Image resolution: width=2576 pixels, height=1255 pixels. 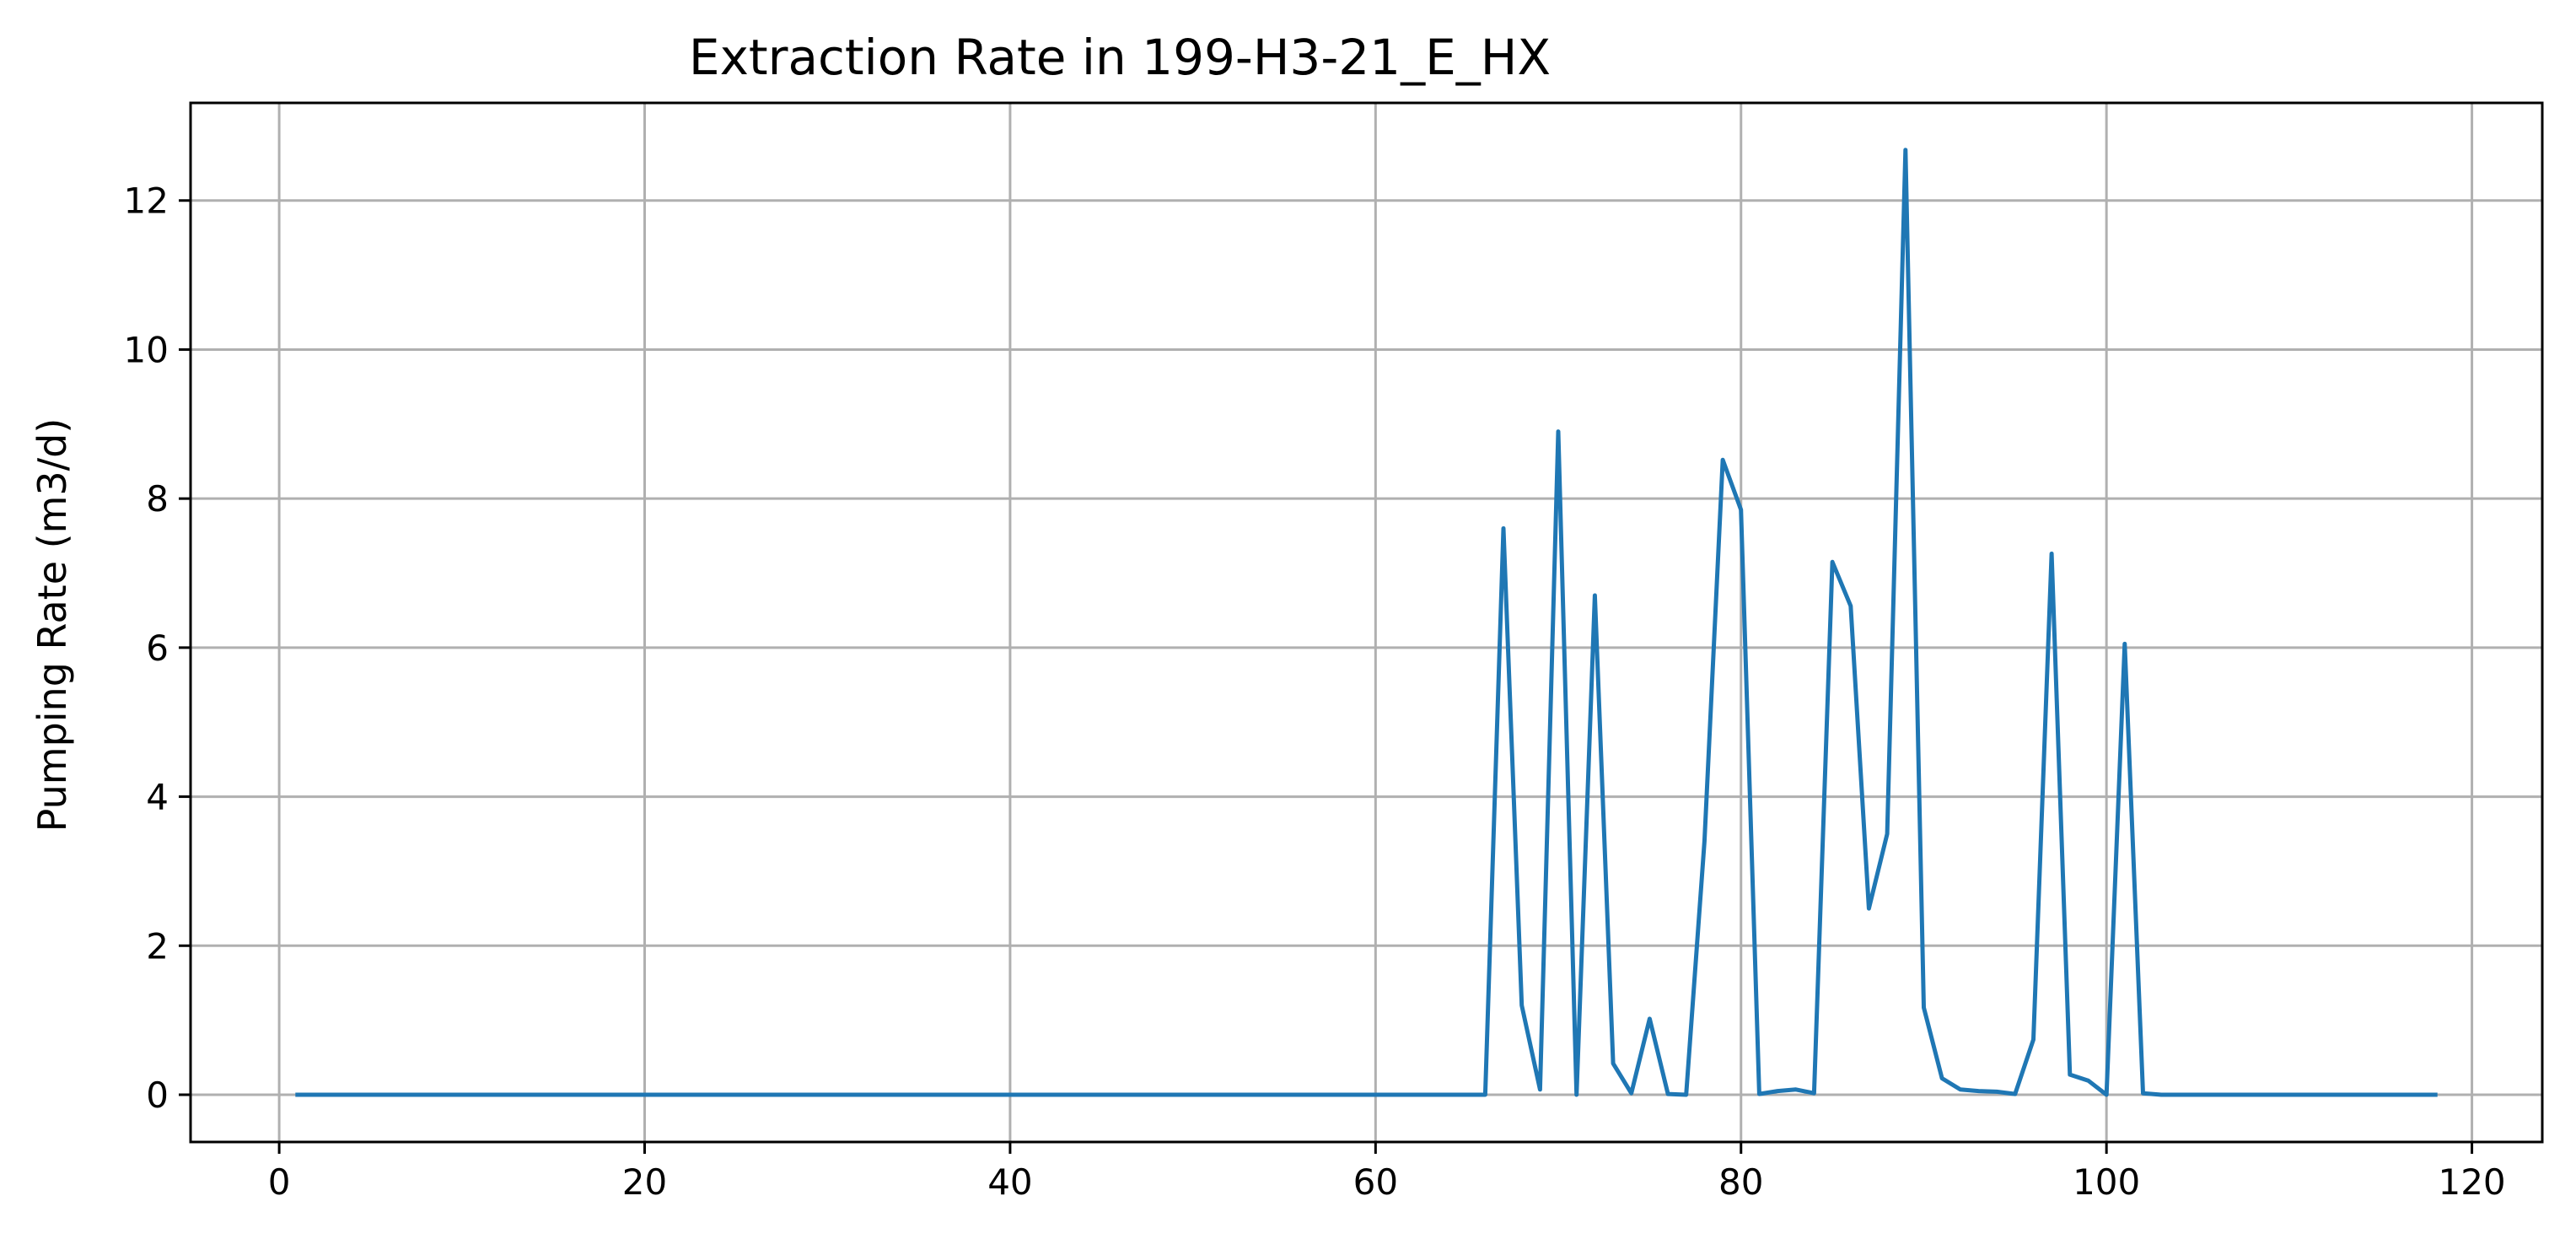 I want to click on x-axis: 0 20 40 60 80 100 120, so click(x=1387, y=1172).